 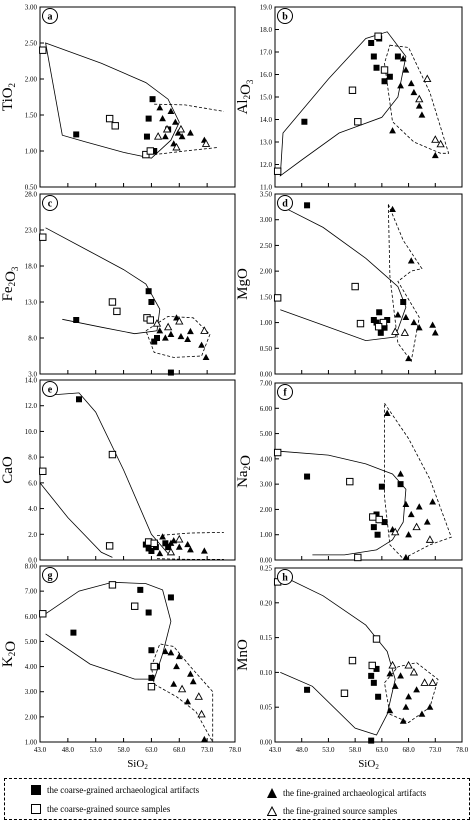 I want to click on y-tick-label: 0.00, so click(x=266, y=561).